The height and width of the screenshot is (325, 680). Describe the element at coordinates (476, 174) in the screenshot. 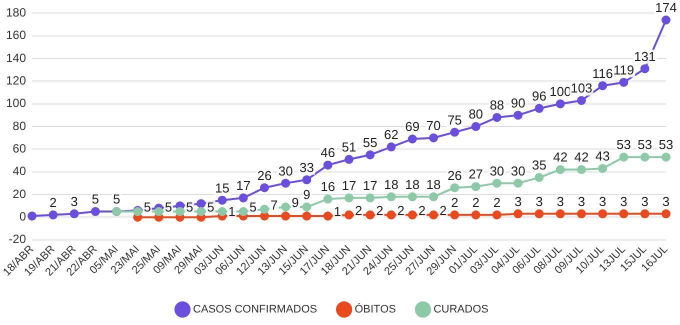

I see `data-label: 27` at that location.